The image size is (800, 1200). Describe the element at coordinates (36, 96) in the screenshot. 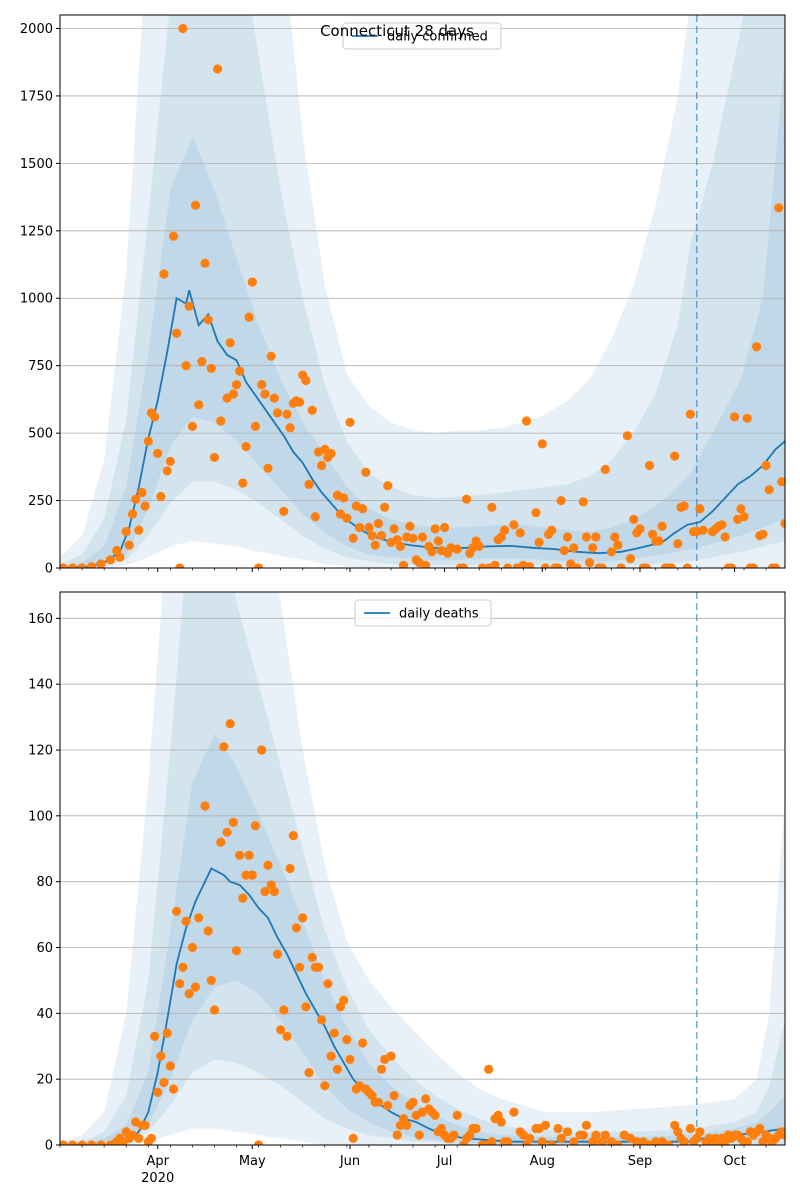

I see `y-tick-label: 1750` at that location.